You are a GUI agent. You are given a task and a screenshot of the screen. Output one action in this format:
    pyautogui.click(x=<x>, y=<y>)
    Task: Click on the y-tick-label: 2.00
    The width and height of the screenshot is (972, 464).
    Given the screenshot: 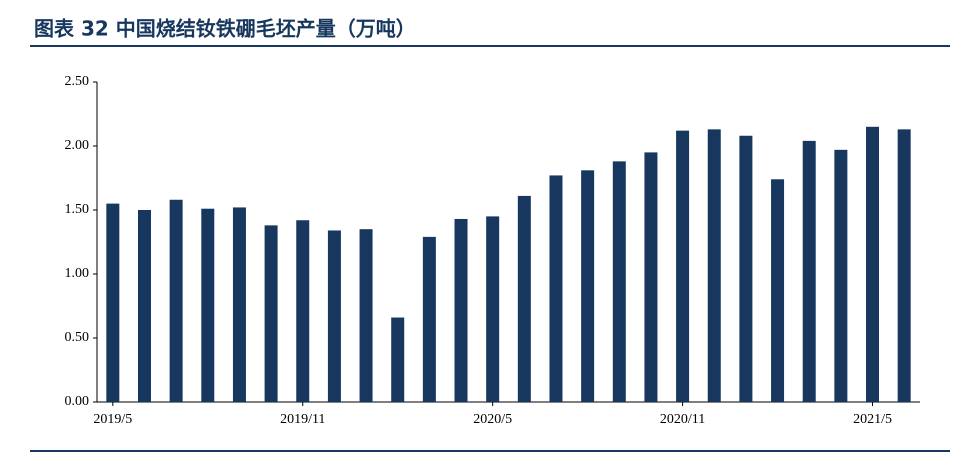 What is the action you would take?
    pyautogui.click(x=77, y=145)
    